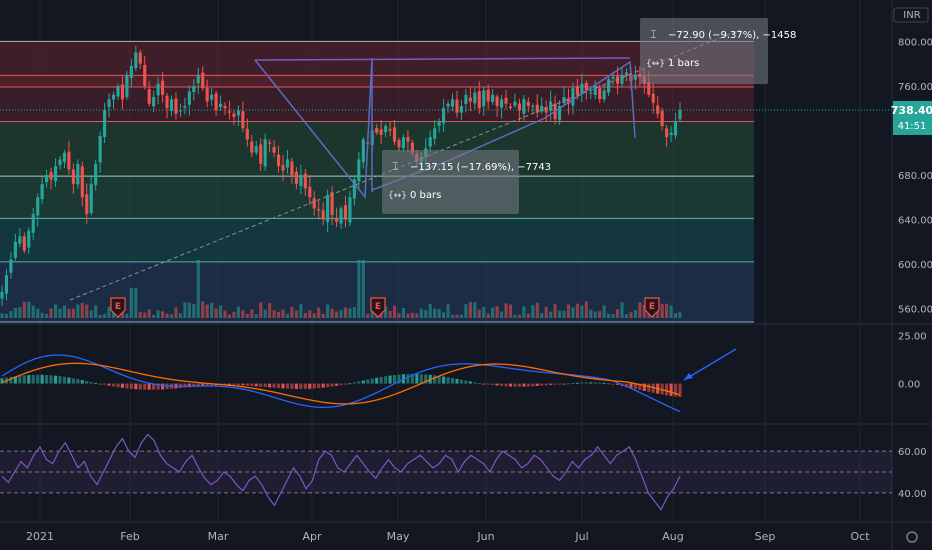  What do you see at coordinates (912, 537) in the screenshot?
I see `settings-icon` at bounding box center [912, 537].